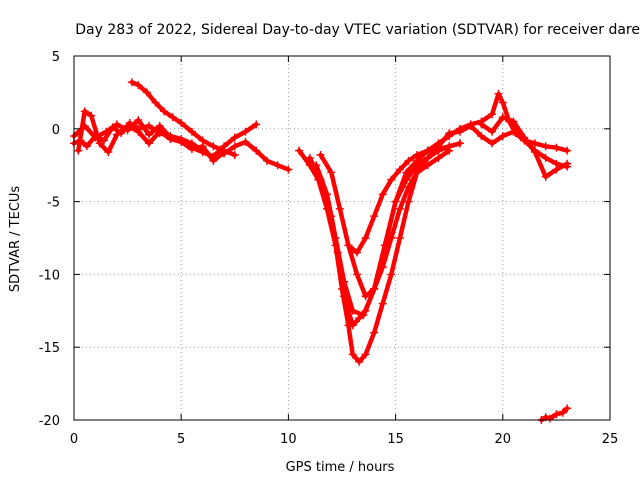 The image size is (640, 485). Describe the element at coordinates (340, 467) in the screenshot. I see `x-axis-label: GPS time / hours` at that location.